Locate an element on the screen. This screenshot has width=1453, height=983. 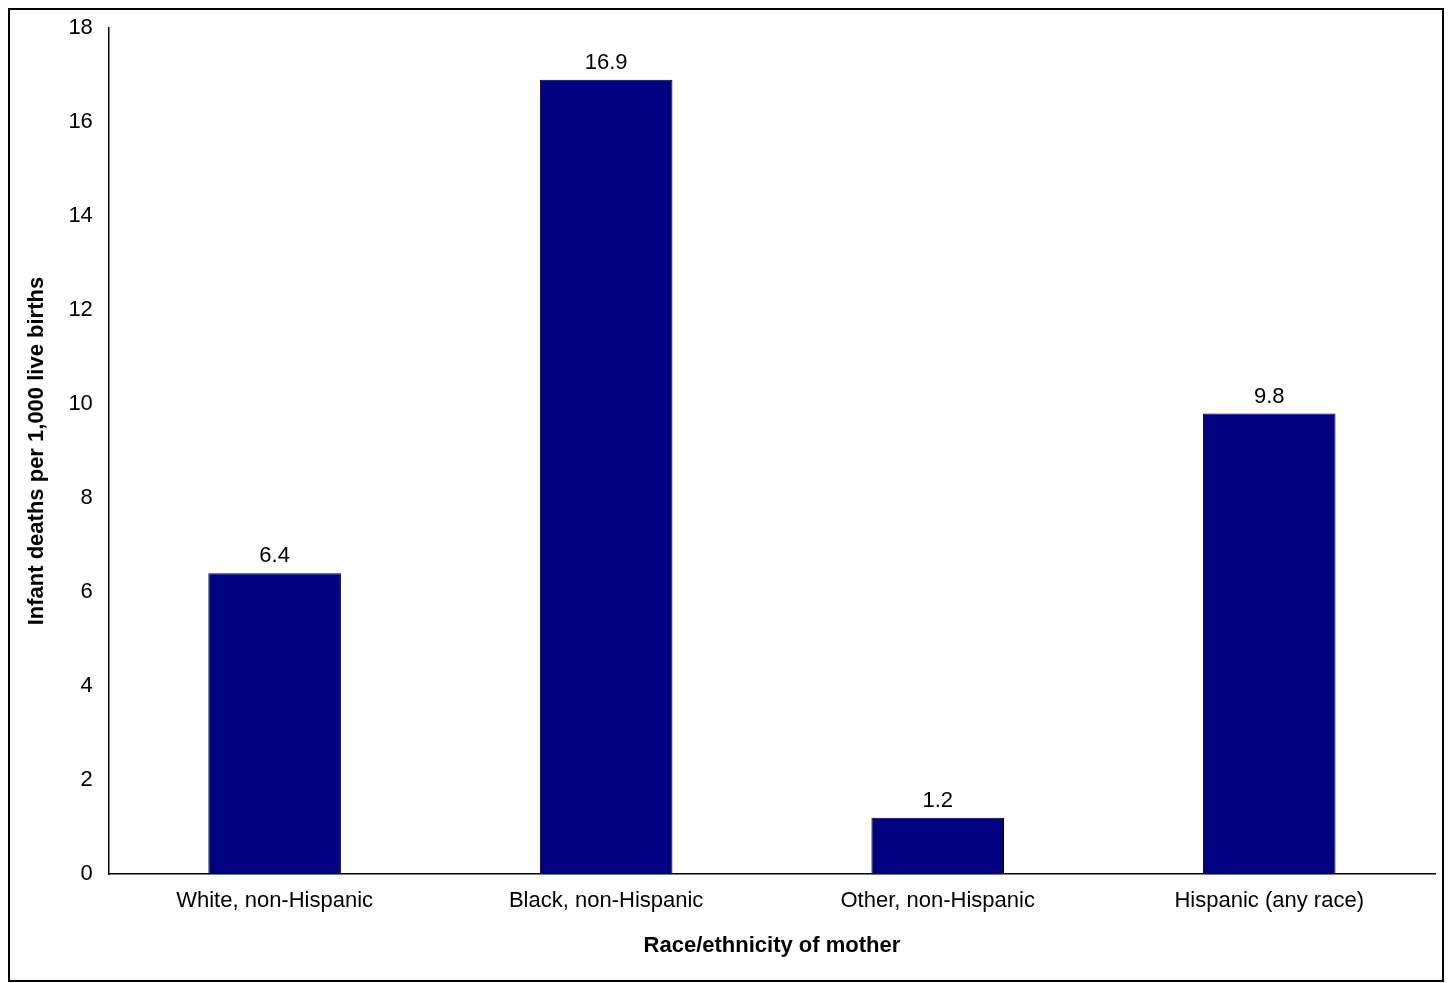
y-axis-title: Infant deaths per 1,000 live births is located at coordinates (36, 451).